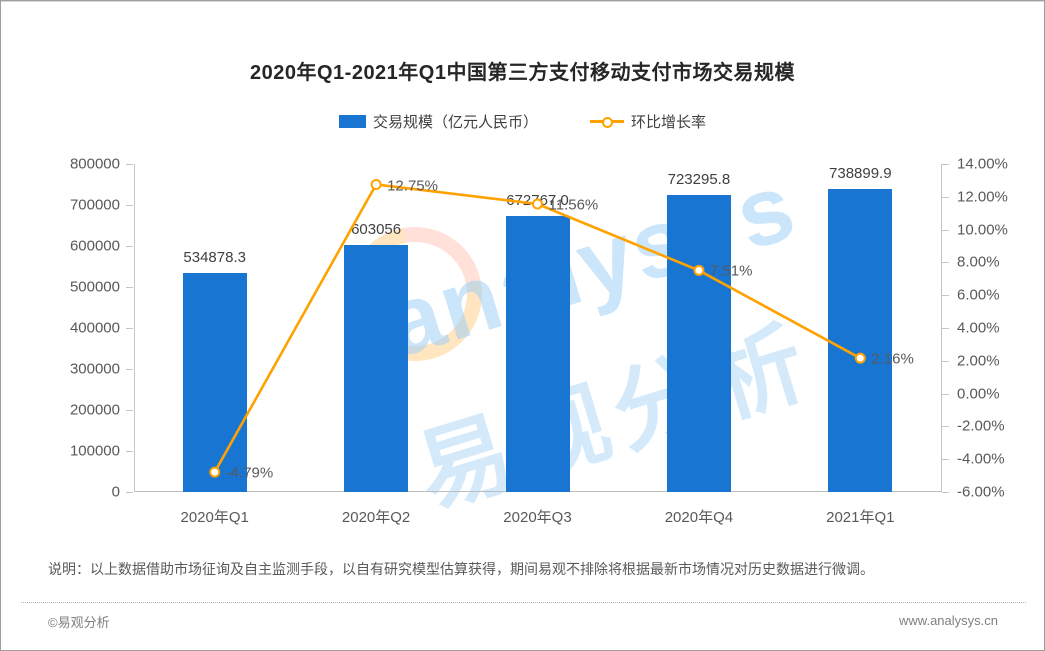 This screenshot has height=651, width=1045. I want to click on legend-item-line-series: 环比增长率, so click(648, 121).